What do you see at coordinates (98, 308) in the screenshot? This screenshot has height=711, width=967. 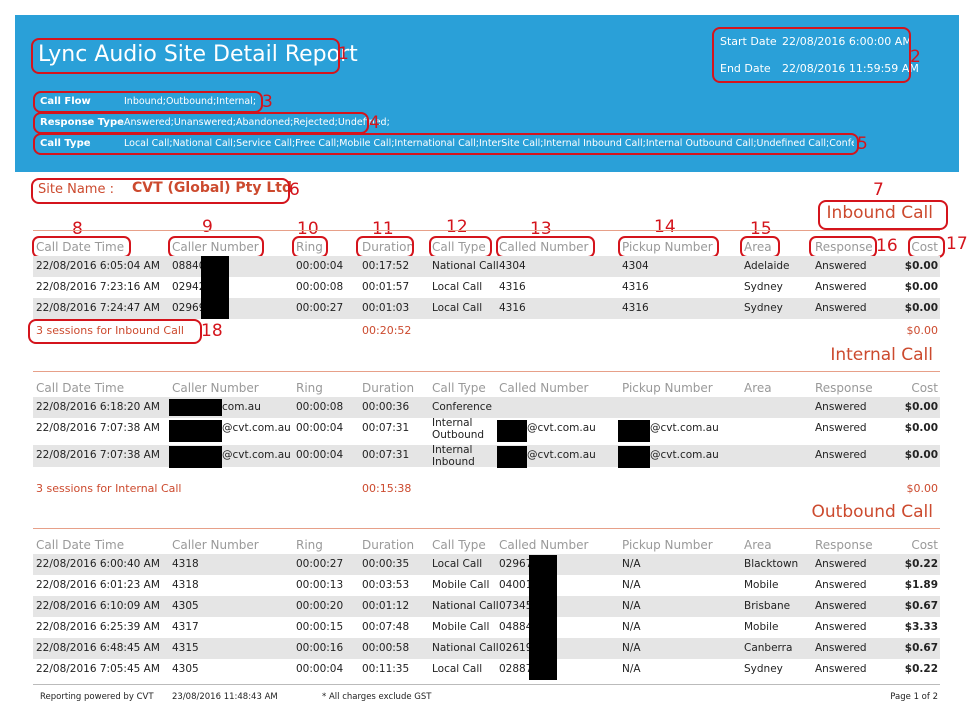 I see `cell-date-time: 22/08/2016 7:24:47 AM` at bounding box center [98, 308].